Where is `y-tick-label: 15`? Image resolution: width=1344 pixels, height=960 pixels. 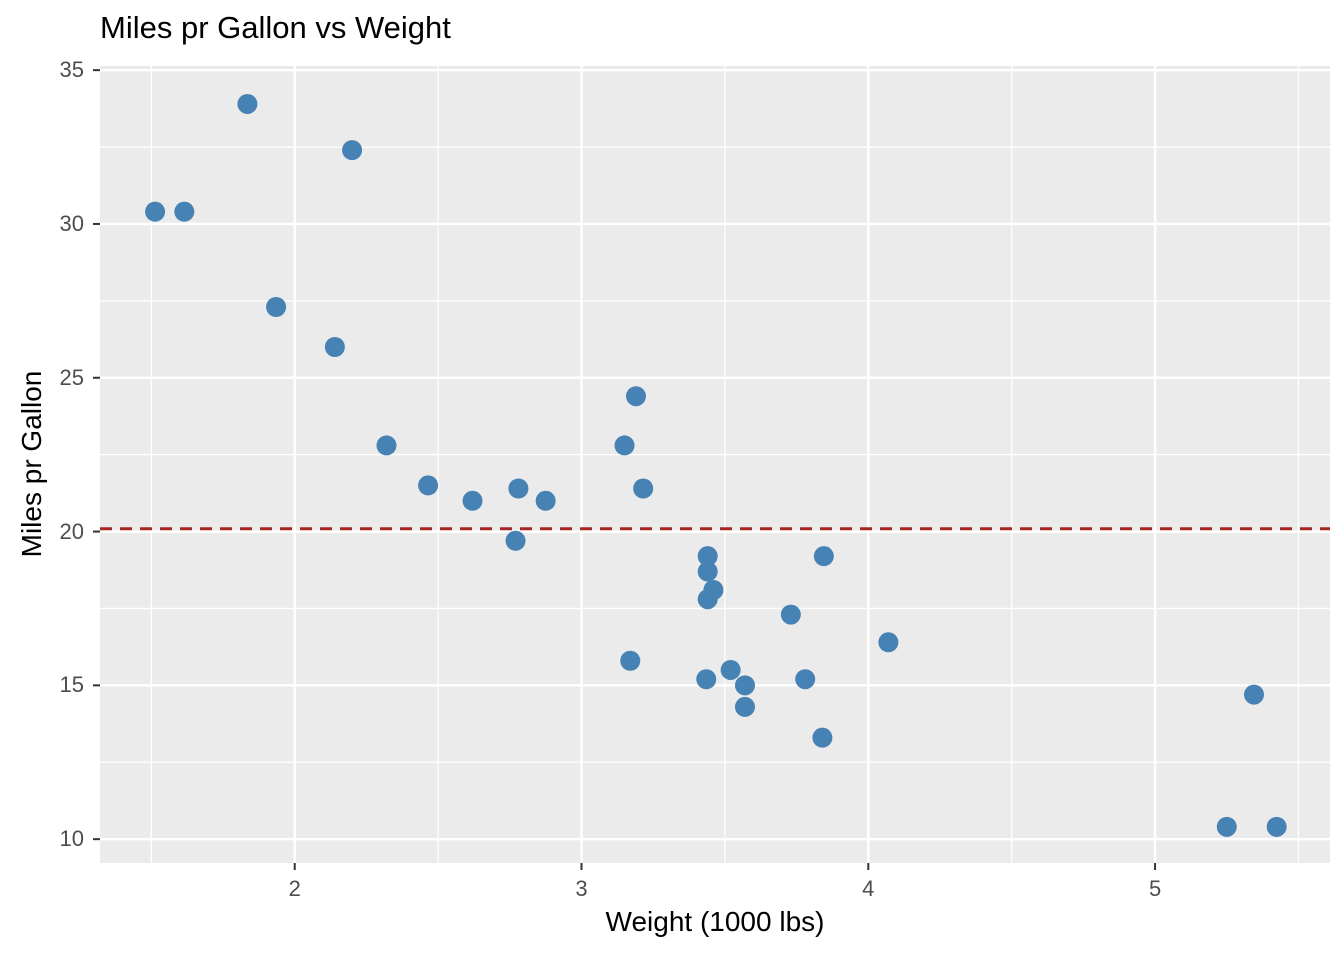
y-tick-label: 15 is located at coordinates (71, 685).